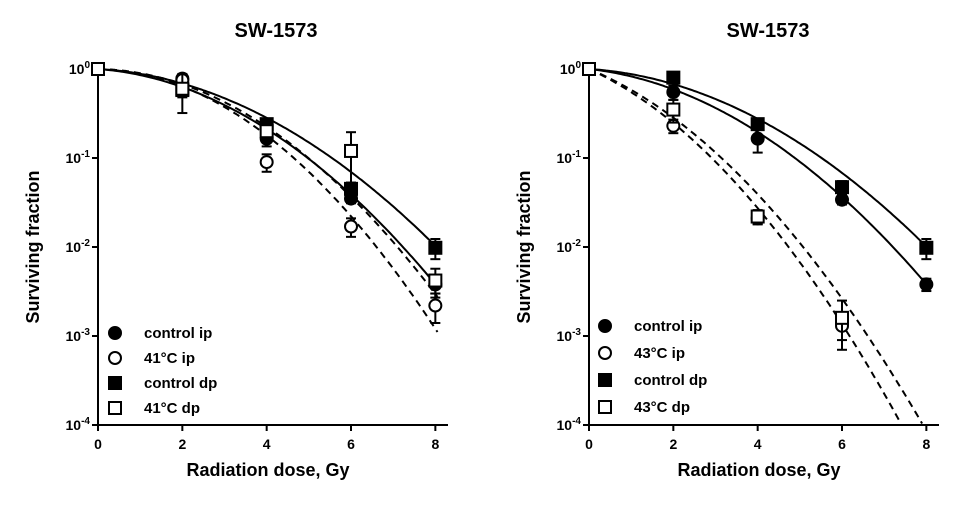  Describe the element at coordinates (172, 408) in the screenshot. I see `legend-label: 41°C dp` at that location.